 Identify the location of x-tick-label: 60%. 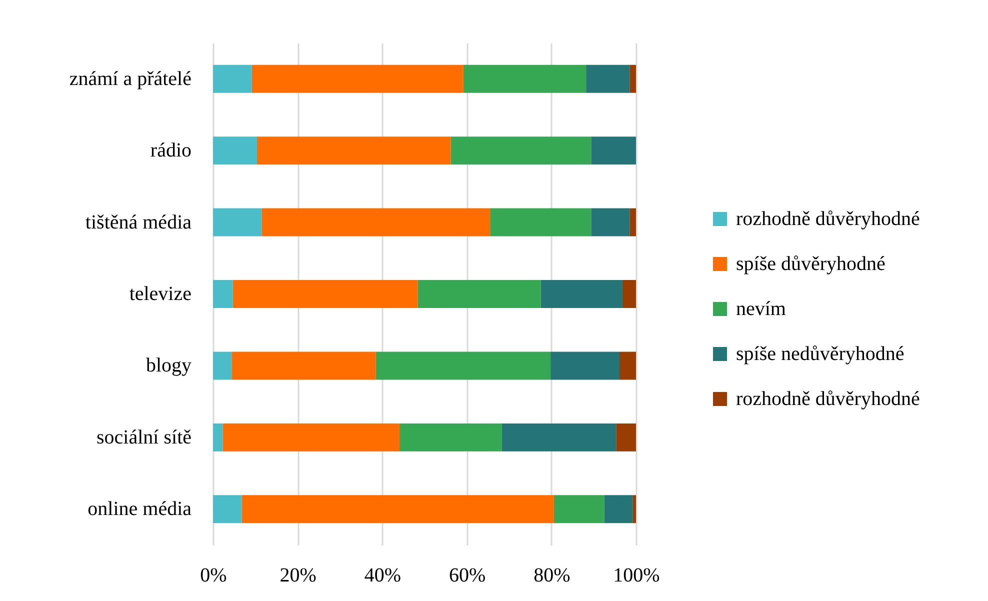
(467, 575).